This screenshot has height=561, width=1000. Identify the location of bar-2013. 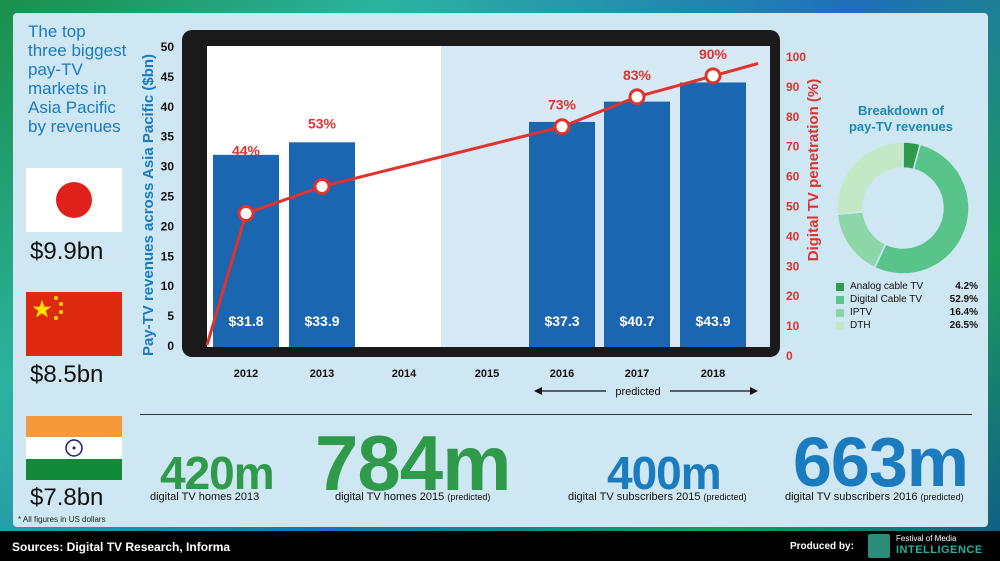
(322, 244).